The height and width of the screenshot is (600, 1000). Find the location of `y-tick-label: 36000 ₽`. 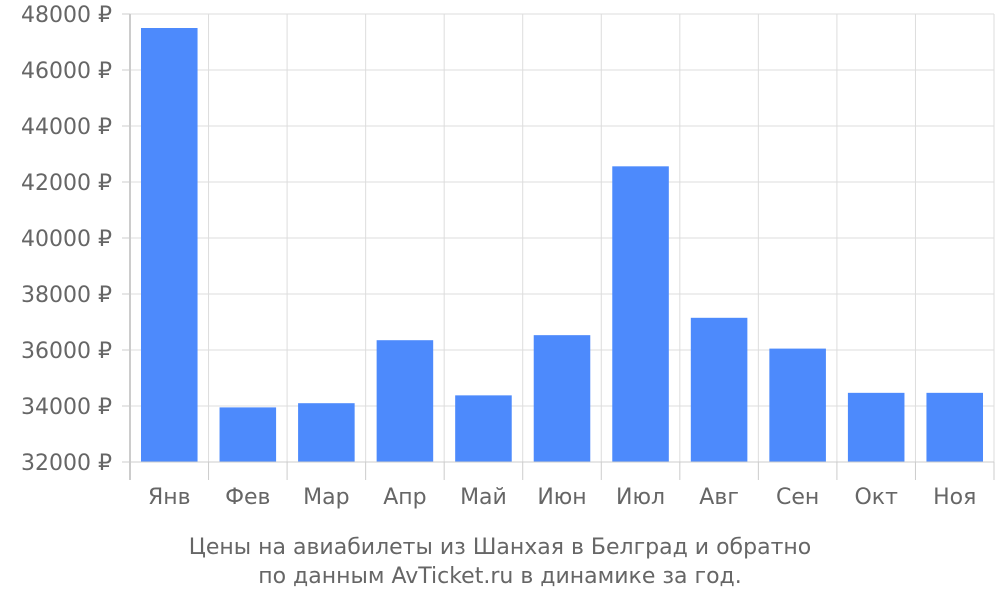

y-tick-label: 36000 ₽ is located at coordinates (66, 351).